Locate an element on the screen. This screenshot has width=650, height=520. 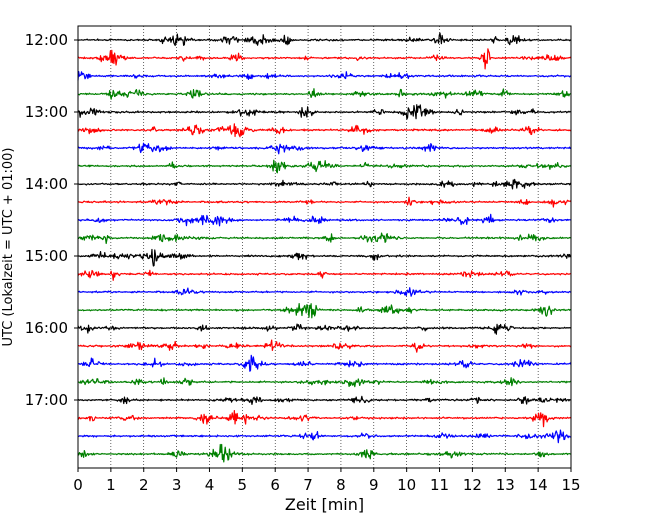
x-tick-label: 3 is located at coordinates (177, 485).